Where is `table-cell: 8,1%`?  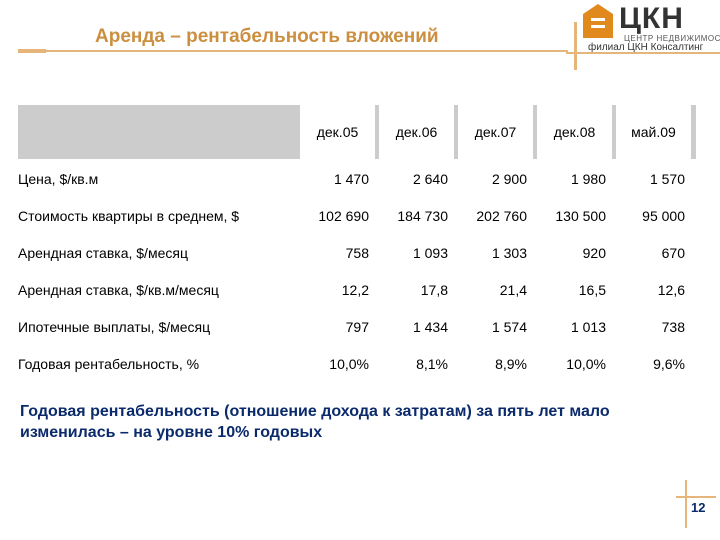 table-cell: 8,1% is located at coordinates (432, 364).